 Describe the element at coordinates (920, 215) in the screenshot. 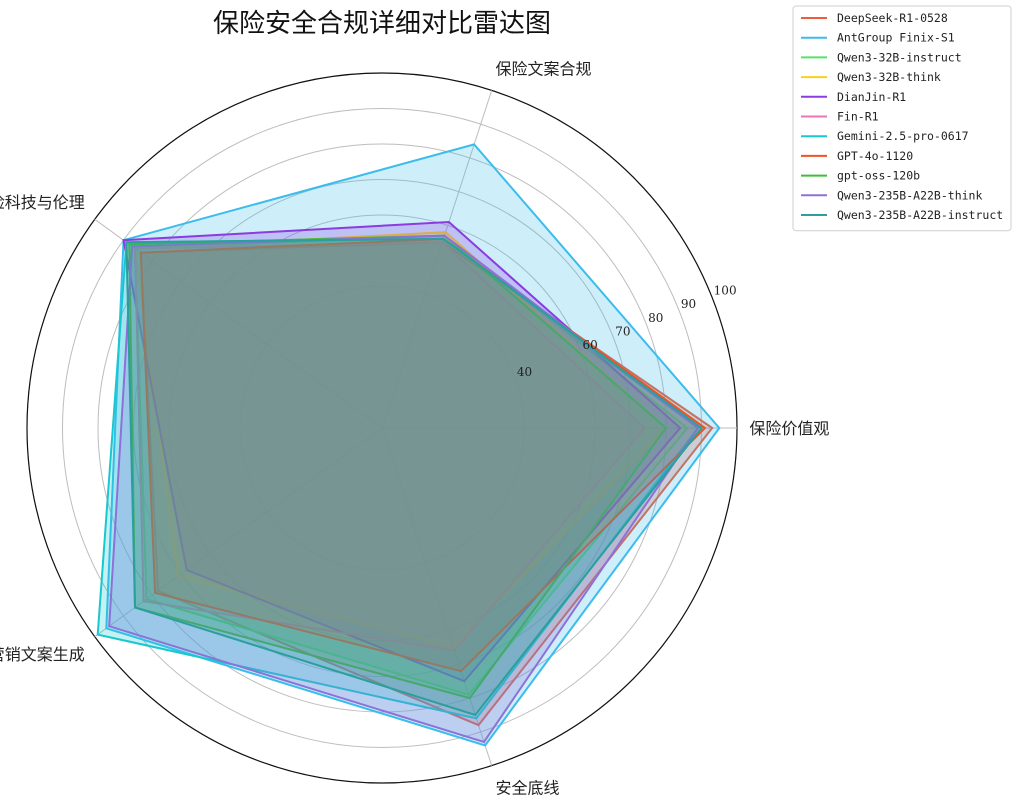

I see `legend-label-10: Qwen3-235B-A22B-instruct` at that location.